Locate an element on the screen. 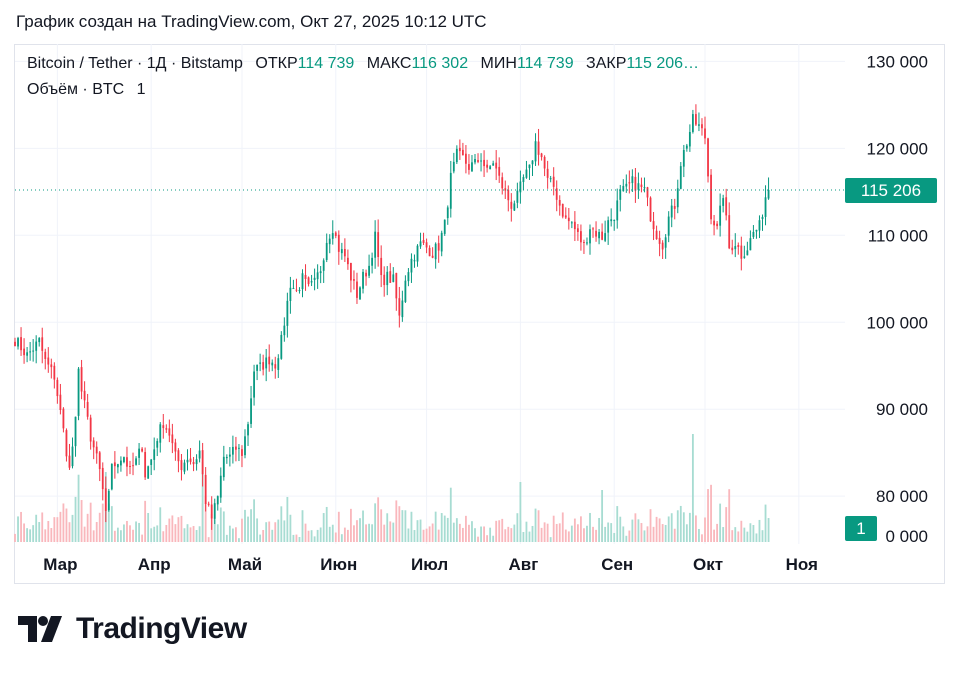 The image size is (960, 675). last-price-label: 115 206 is located at coordinates (891, 190).